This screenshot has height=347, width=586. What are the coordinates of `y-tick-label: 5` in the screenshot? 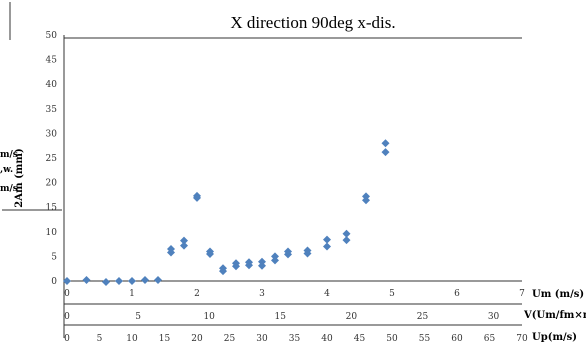 It's located at (54, 257).